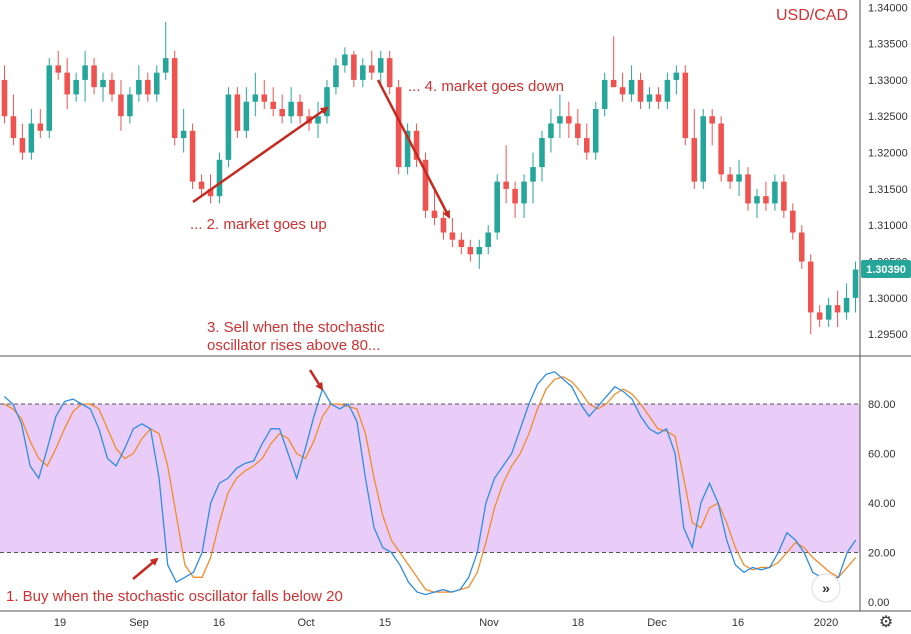 This screenshot has width=911, height=634. I want to click on time-tick-label: 16, so click(738, 623).